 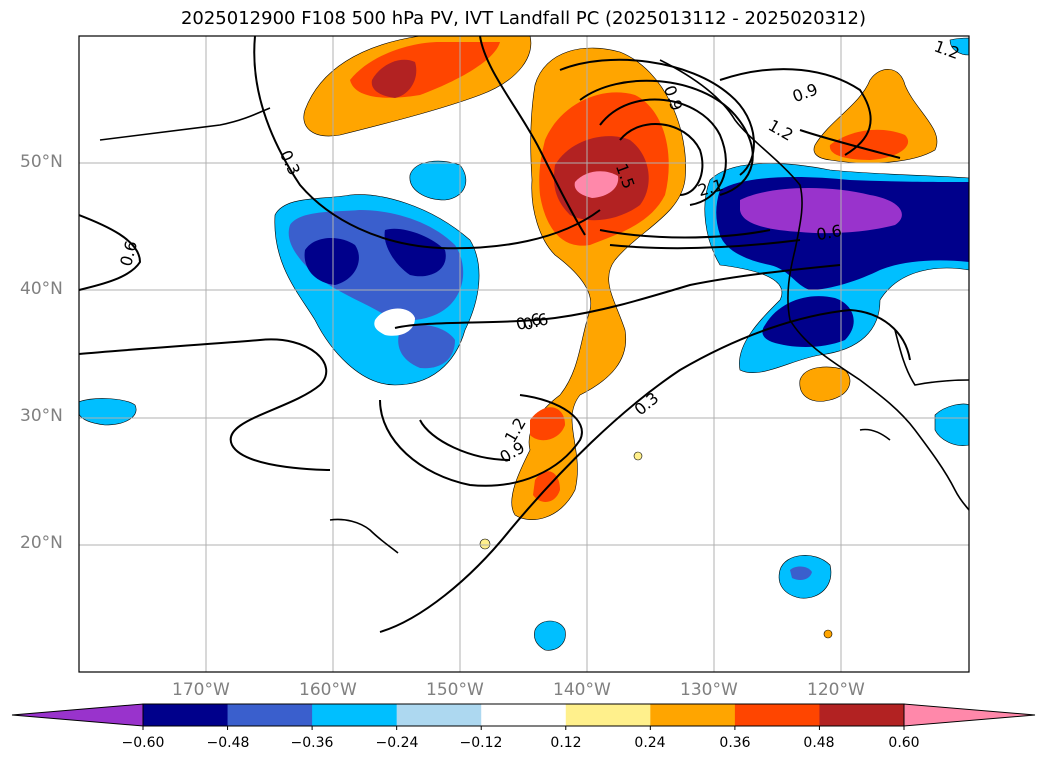 I want to click on colorbar-over-extend, so click(x=969, y=715).